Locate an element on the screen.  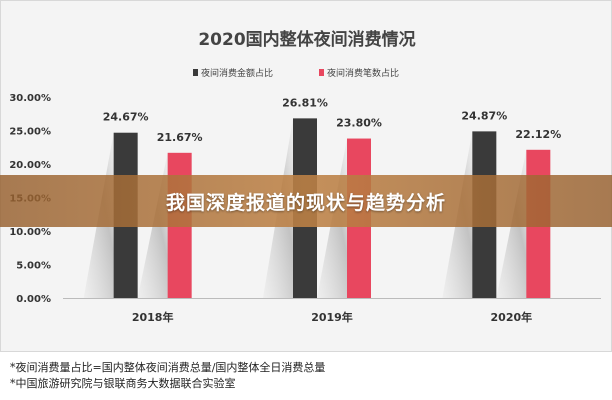
x-tick-label: 2020年 is located at coordinates (512, 317).